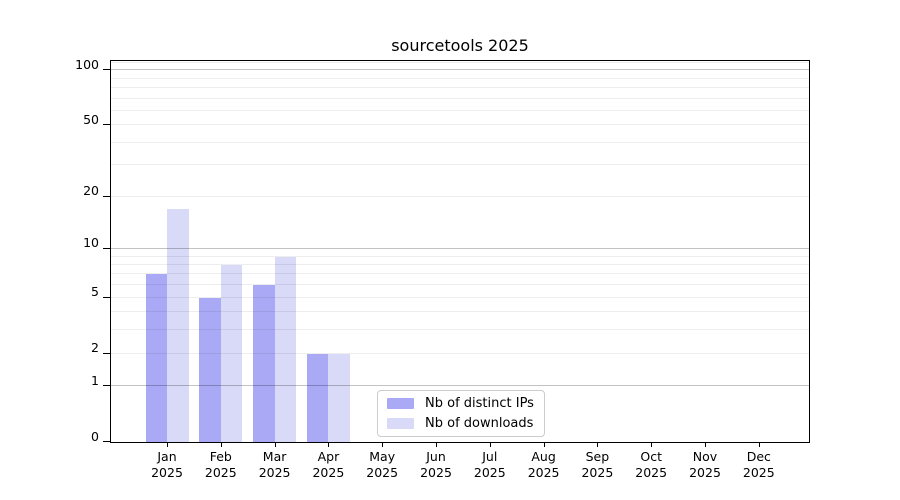 The width and height of the screenshot is (900, 500). I want to click on y-tick-label-5: 5, so click(95, 292).